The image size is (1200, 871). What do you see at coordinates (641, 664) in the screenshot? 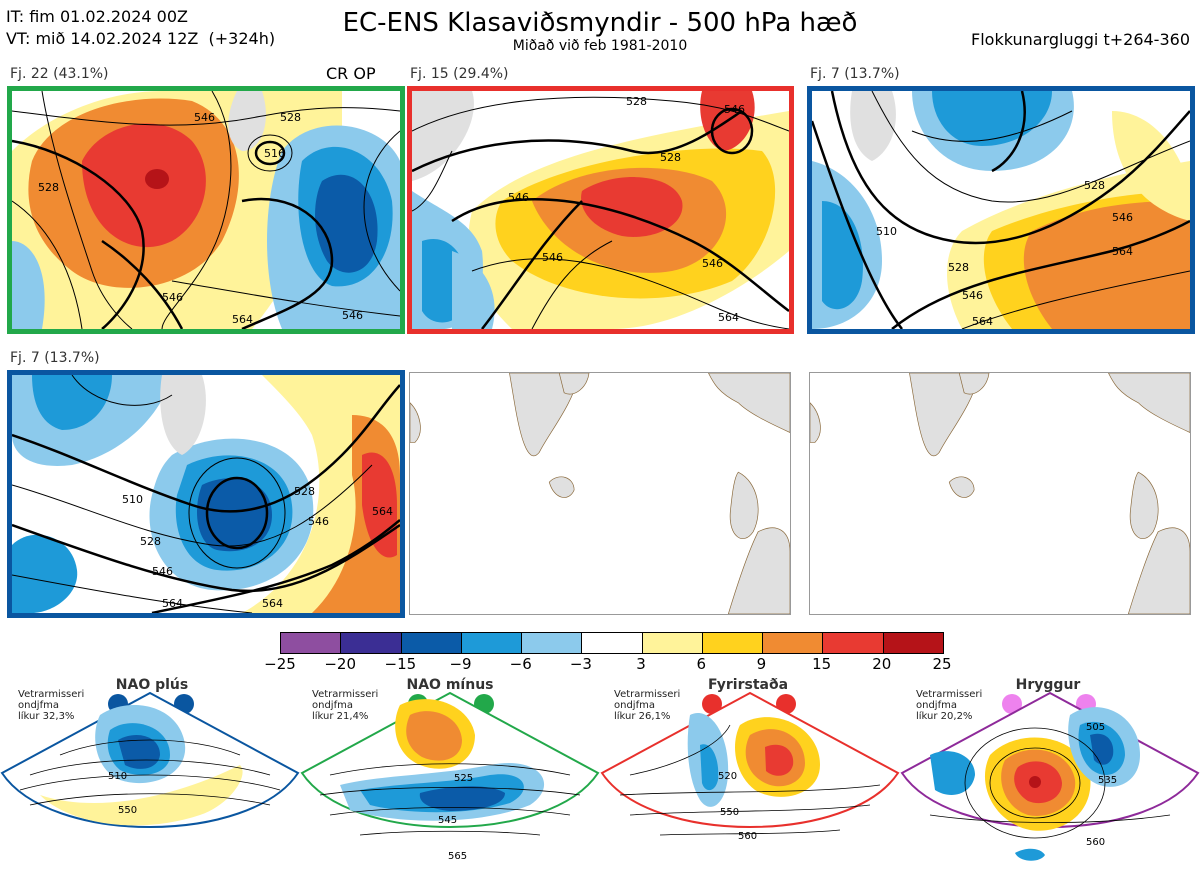
I see `colorbar-tick-label: 3` at bounding box center [641, 664].